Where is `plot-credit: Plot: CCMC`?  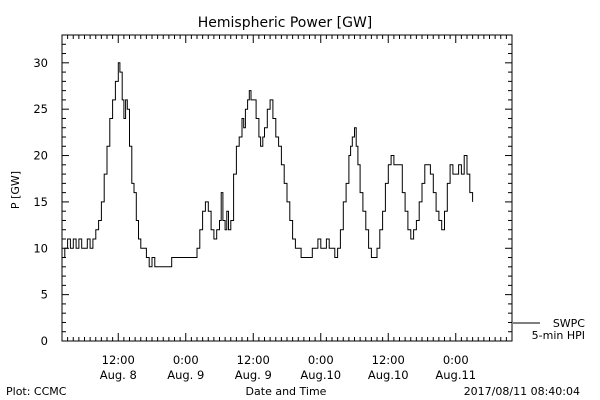 plot-credit: Plot: CCMC is located at coordinates (36, 391).